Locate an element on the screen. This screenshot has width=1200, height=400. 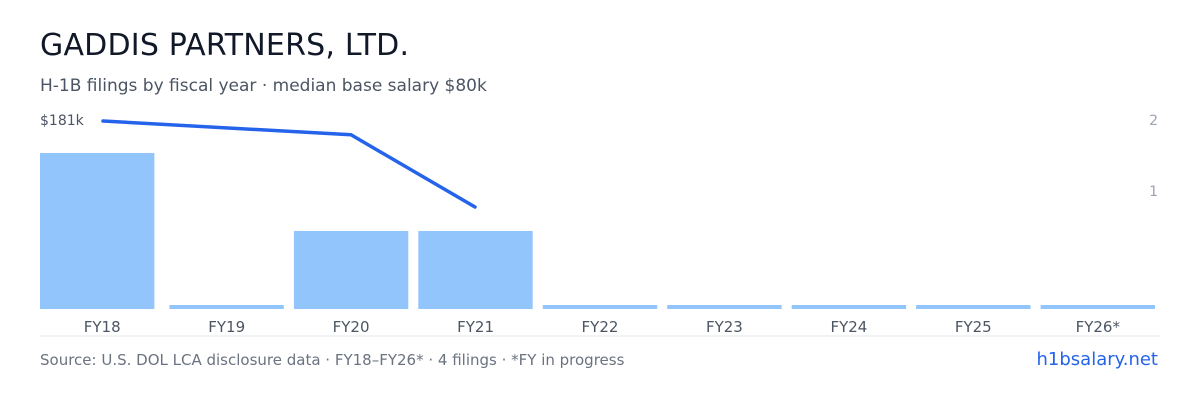
salary-line is located at coordinates (289, 164).